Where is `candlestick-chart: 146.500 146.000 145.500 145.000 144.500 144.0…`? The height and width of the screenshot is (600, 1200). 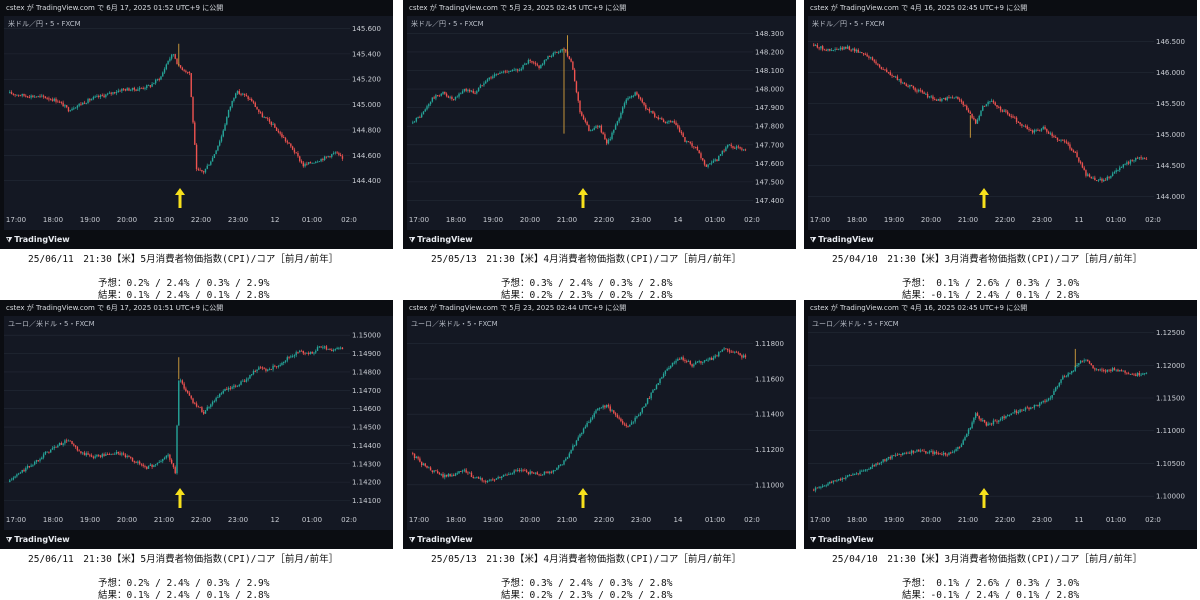
candlestick-chart: 146.500 146.000 145.500 145.000 144.500 144.0… is located at coordinates (1002, 123).